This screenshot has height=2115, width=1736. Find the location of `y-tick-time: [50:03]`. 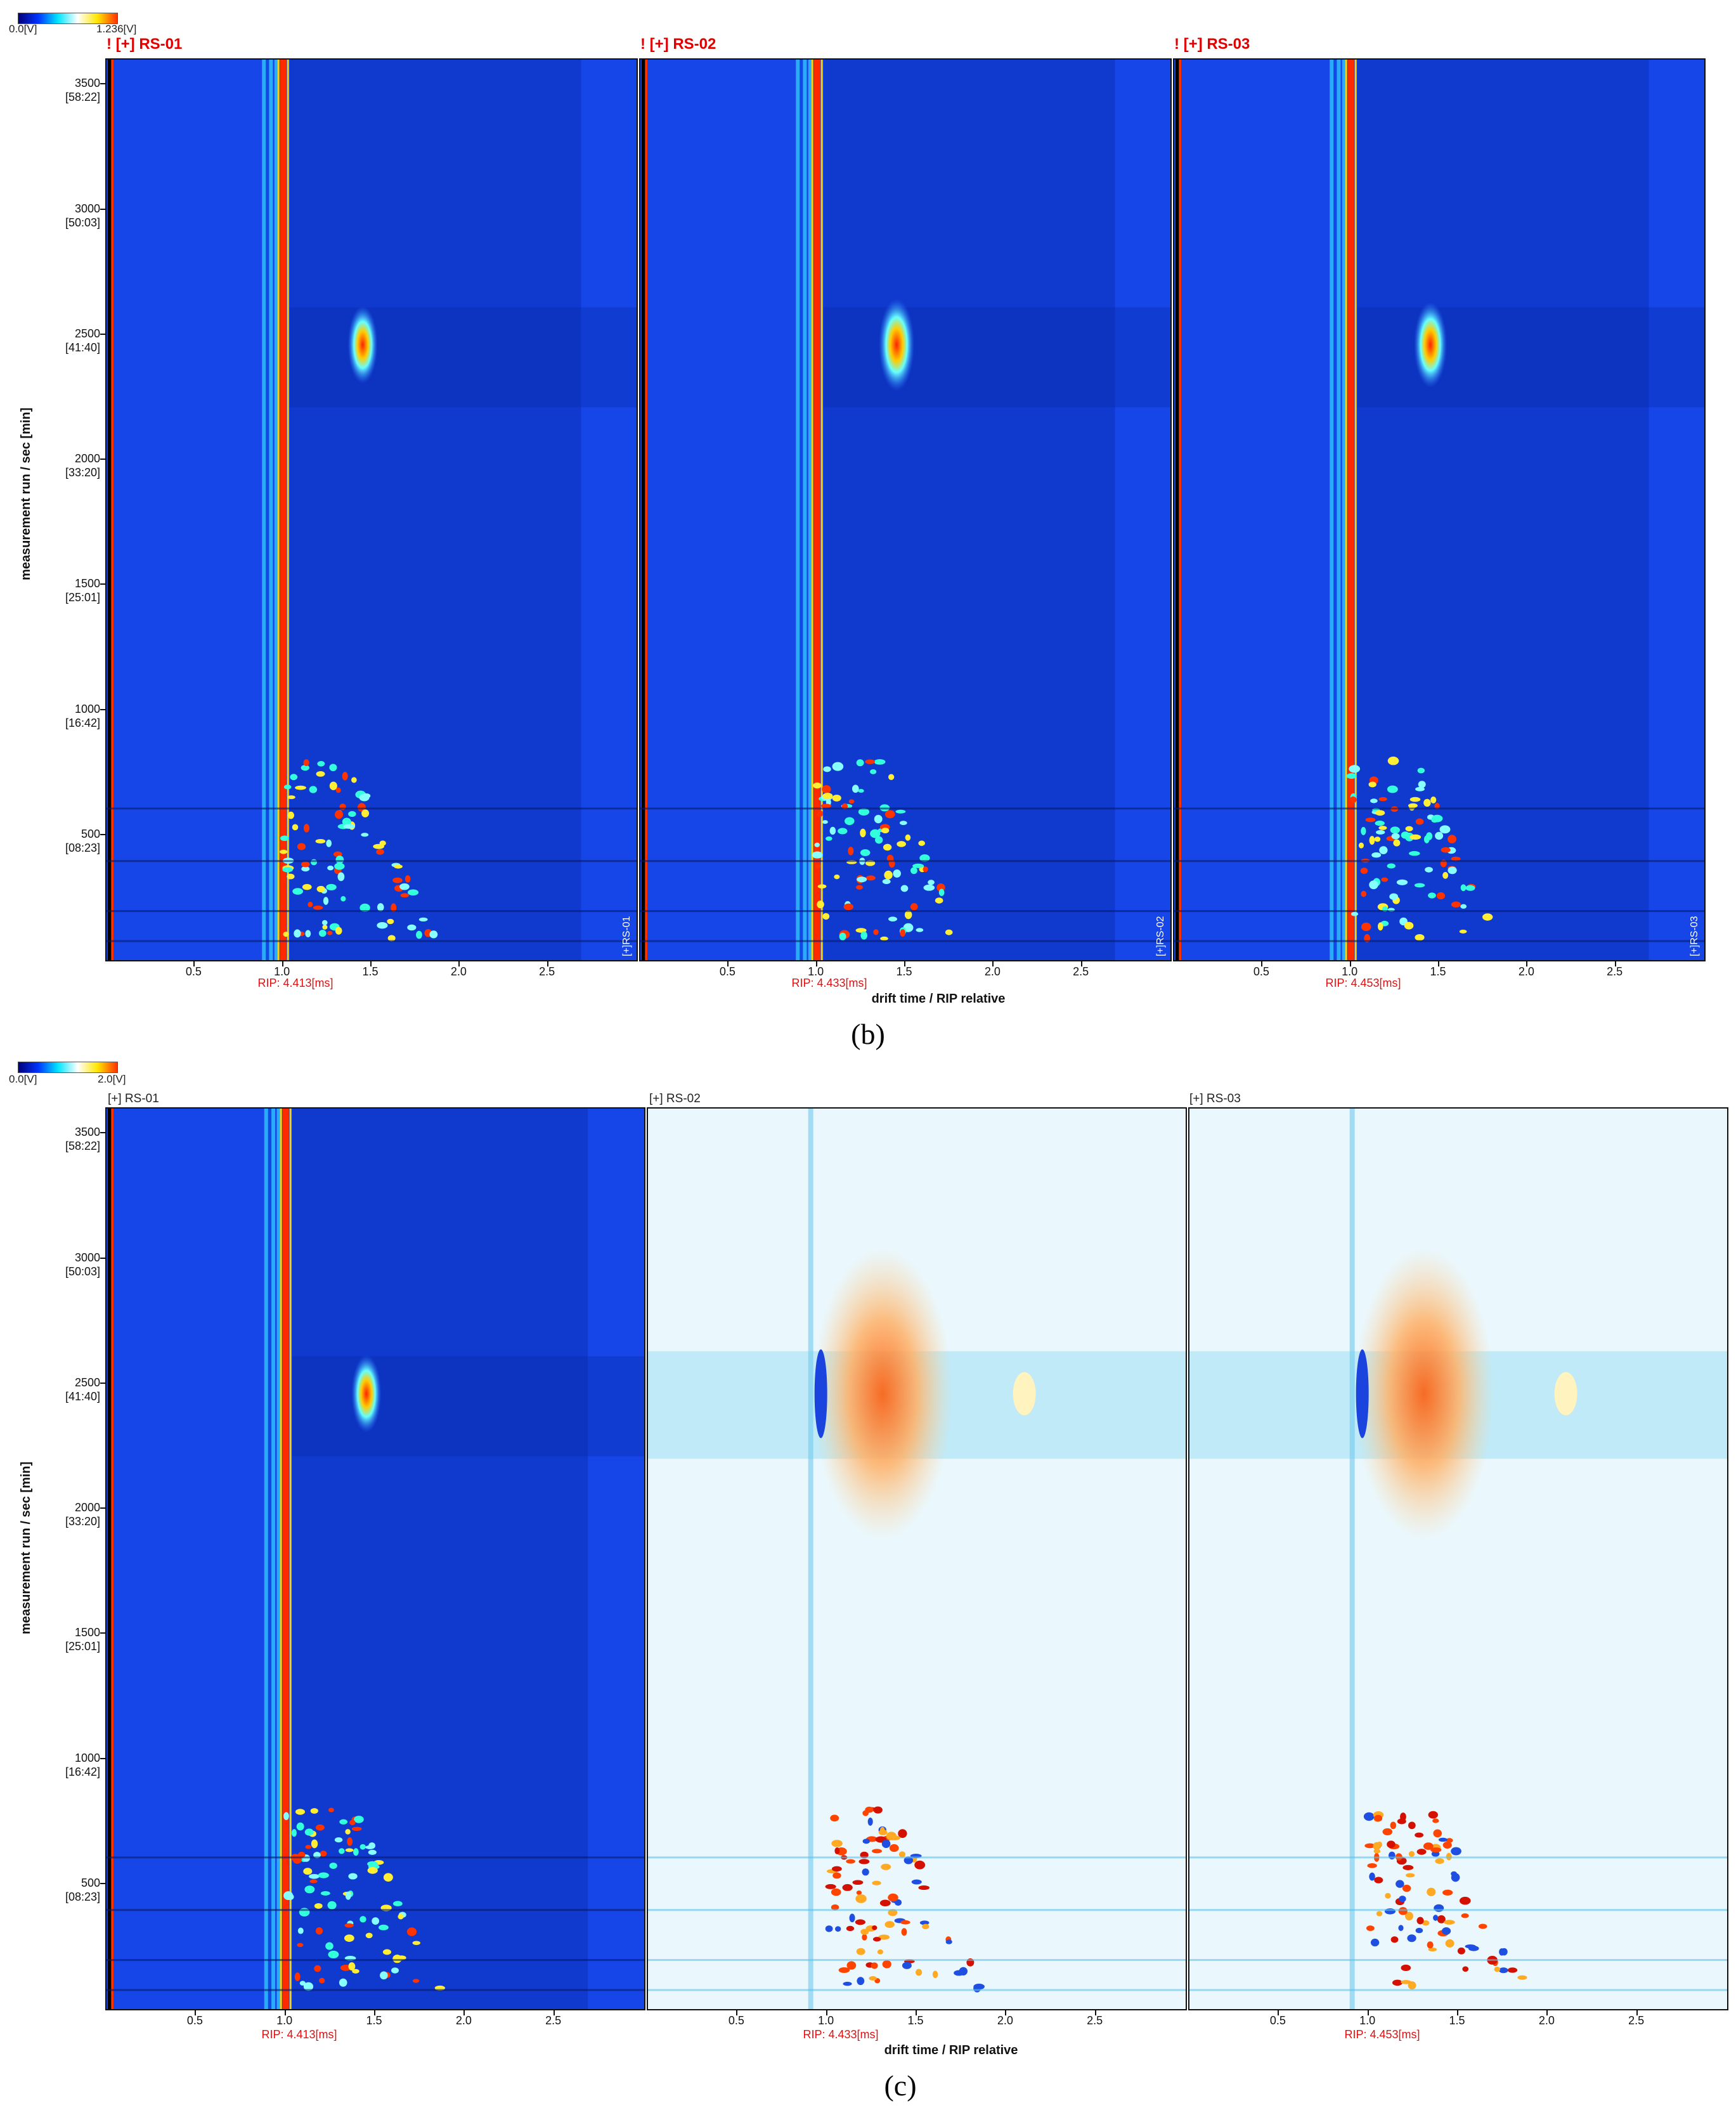

y-tick-time: [50:03] is located at coordinates (83, 222).